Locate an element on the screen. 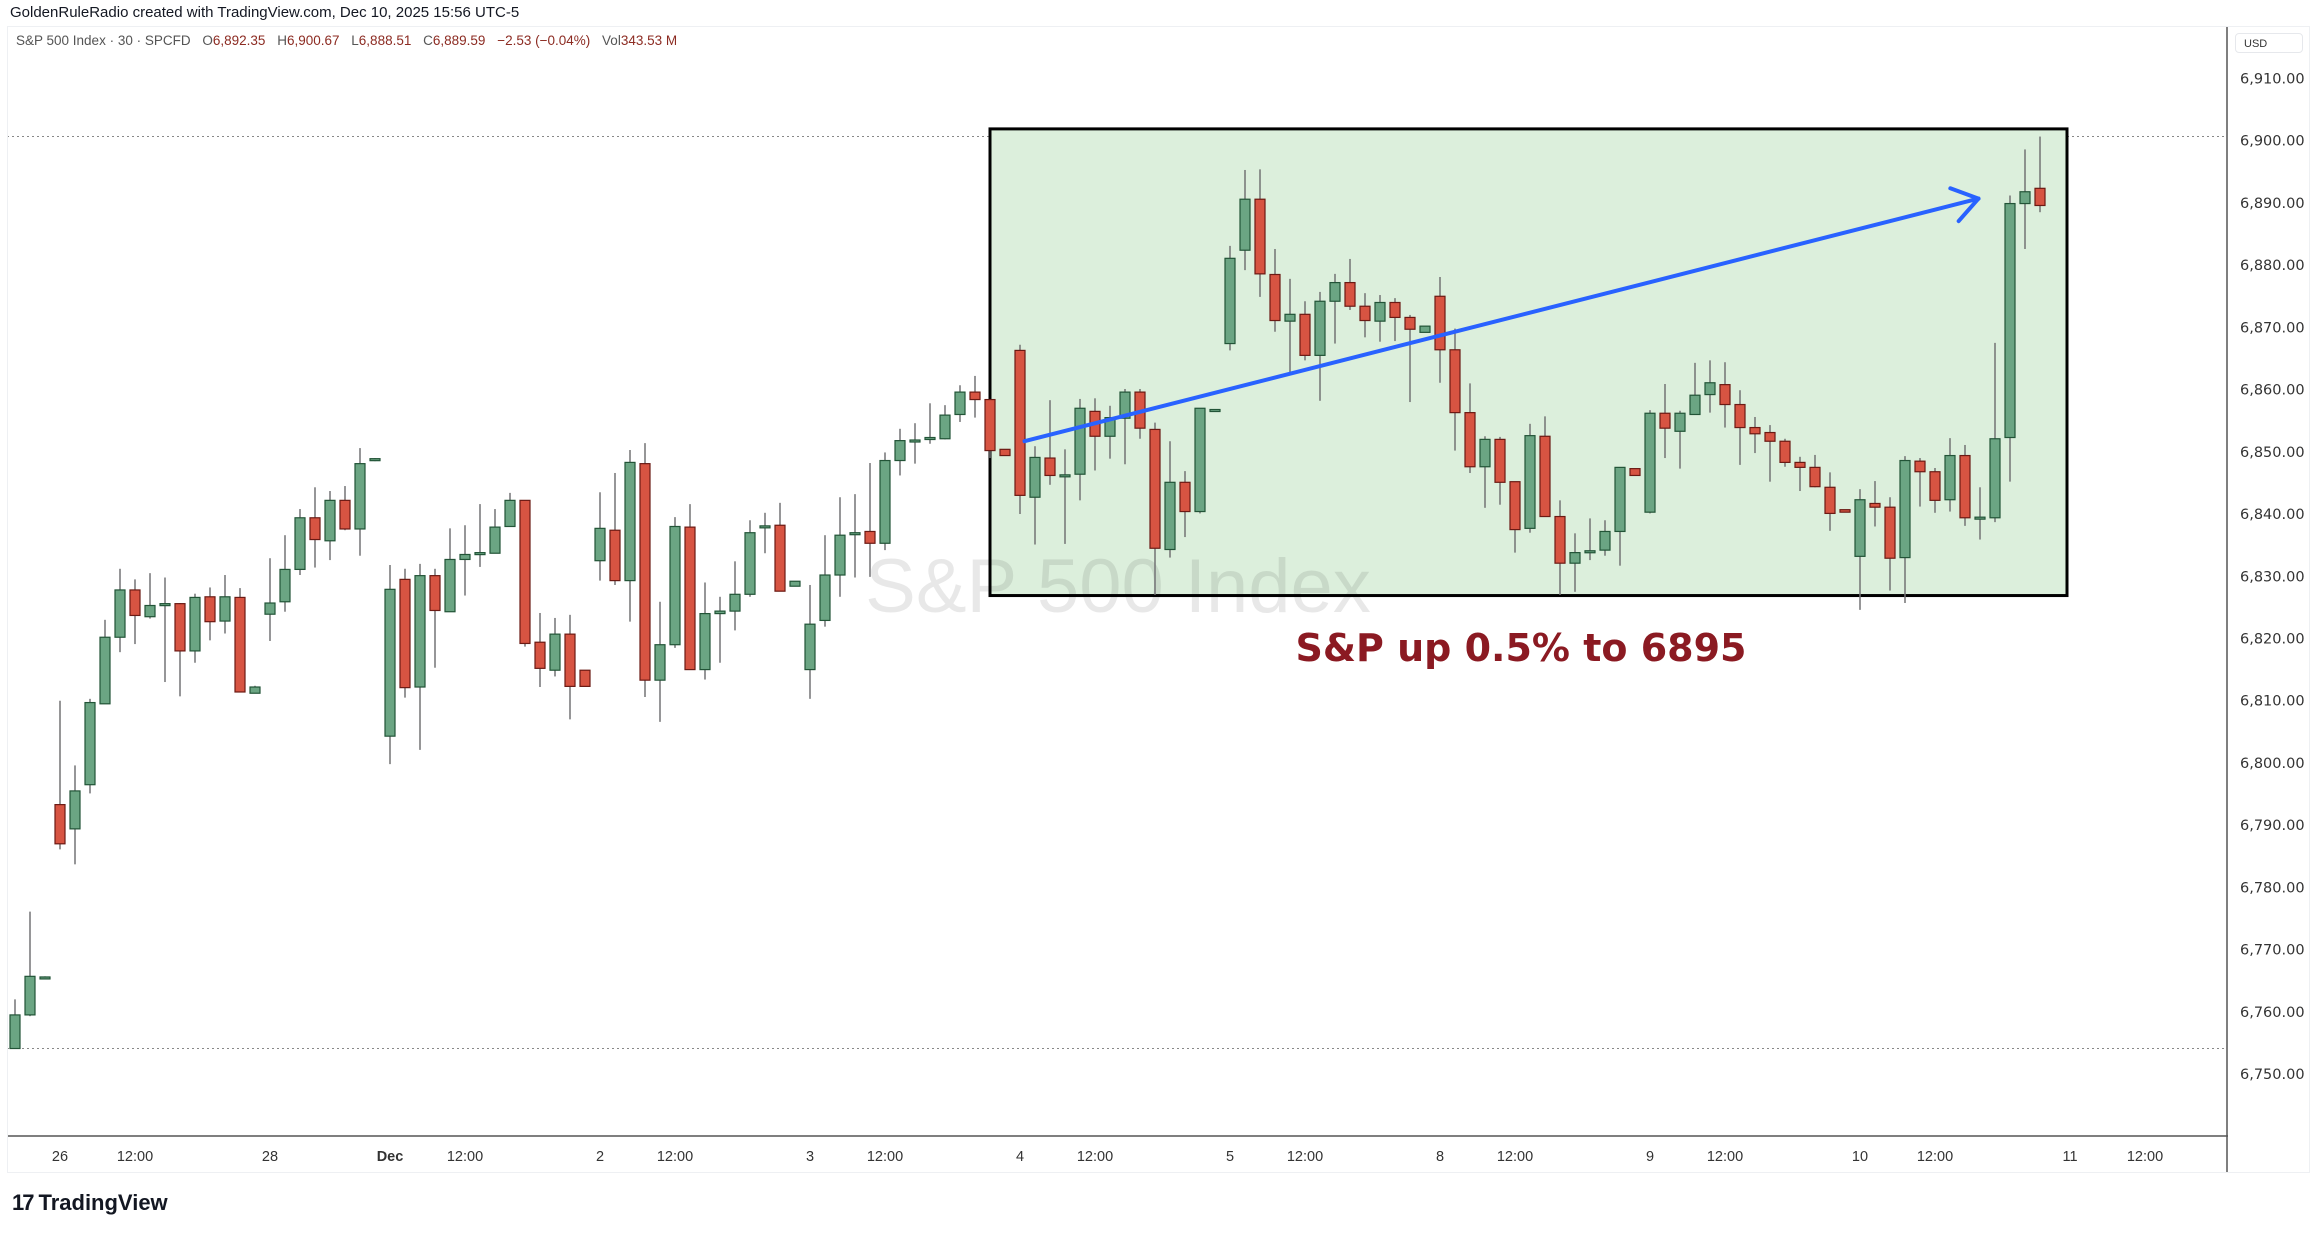  vol-label: Vol is located at coordinates (611, 40).